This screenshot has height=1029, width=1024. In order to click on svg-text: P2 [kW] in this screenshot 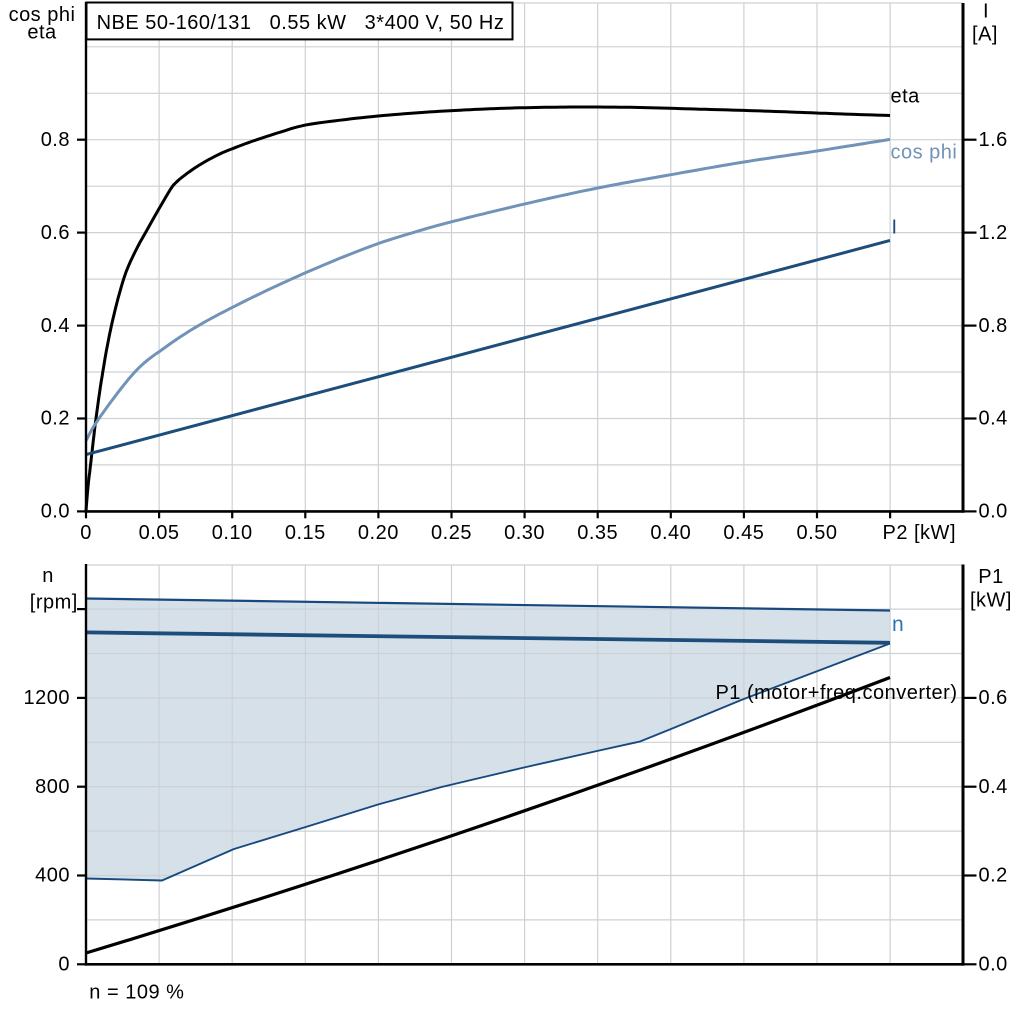, I will do `click(919, 533)`.